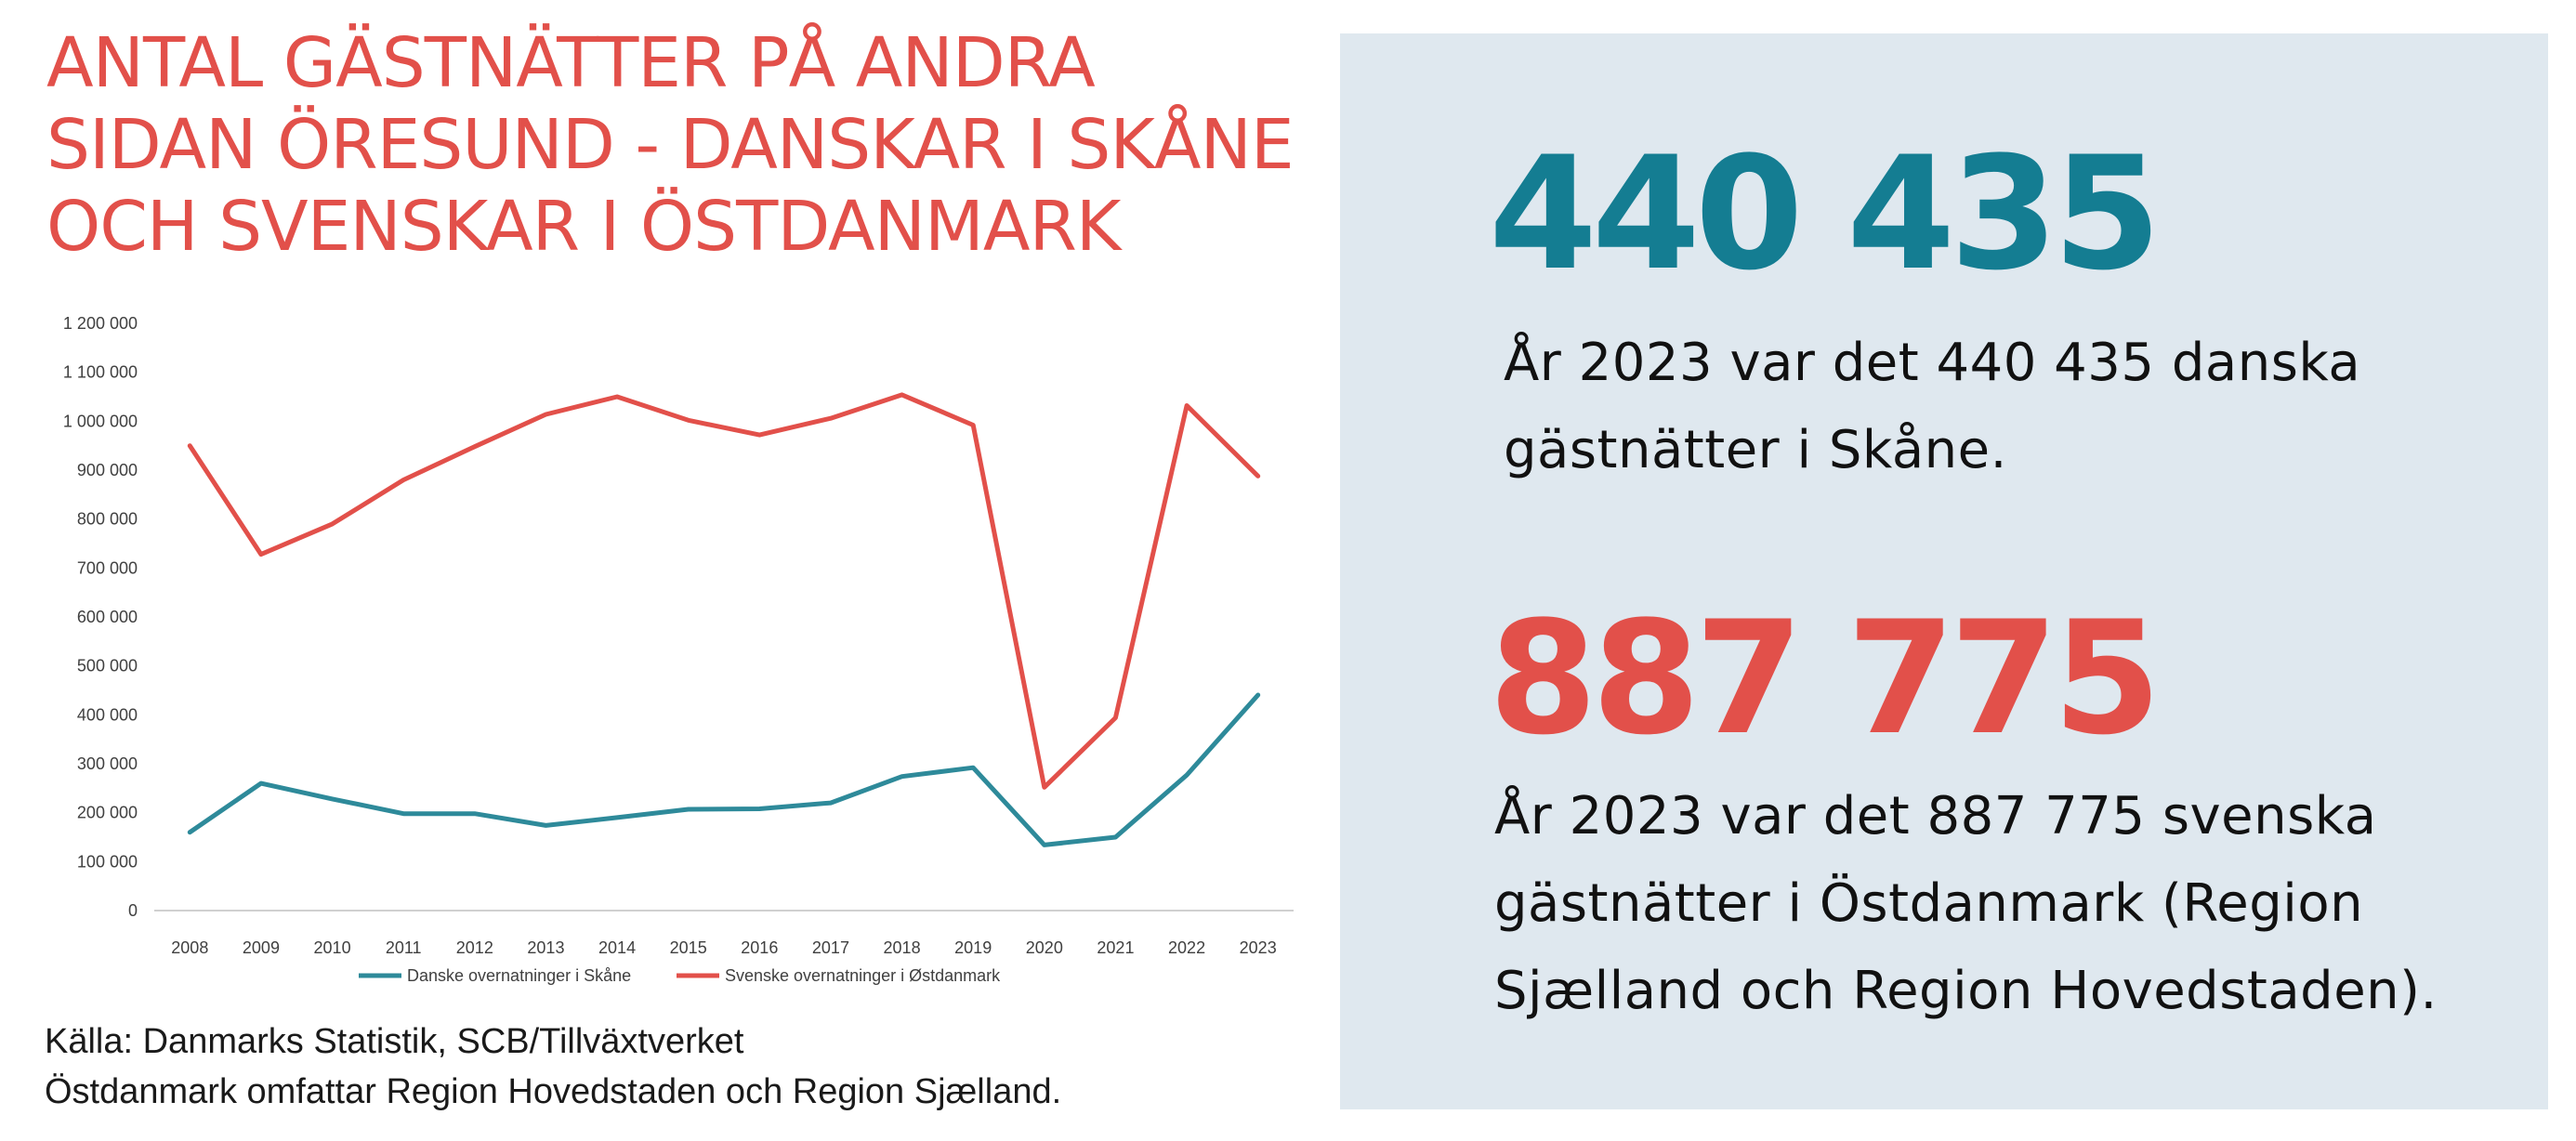 The height and width of the screenshot is (1141, 2576). What do you see at coordinates (189, 947) in the screenshot?
I see `x-tick-label: 2008` at bounding box center [189, 947].